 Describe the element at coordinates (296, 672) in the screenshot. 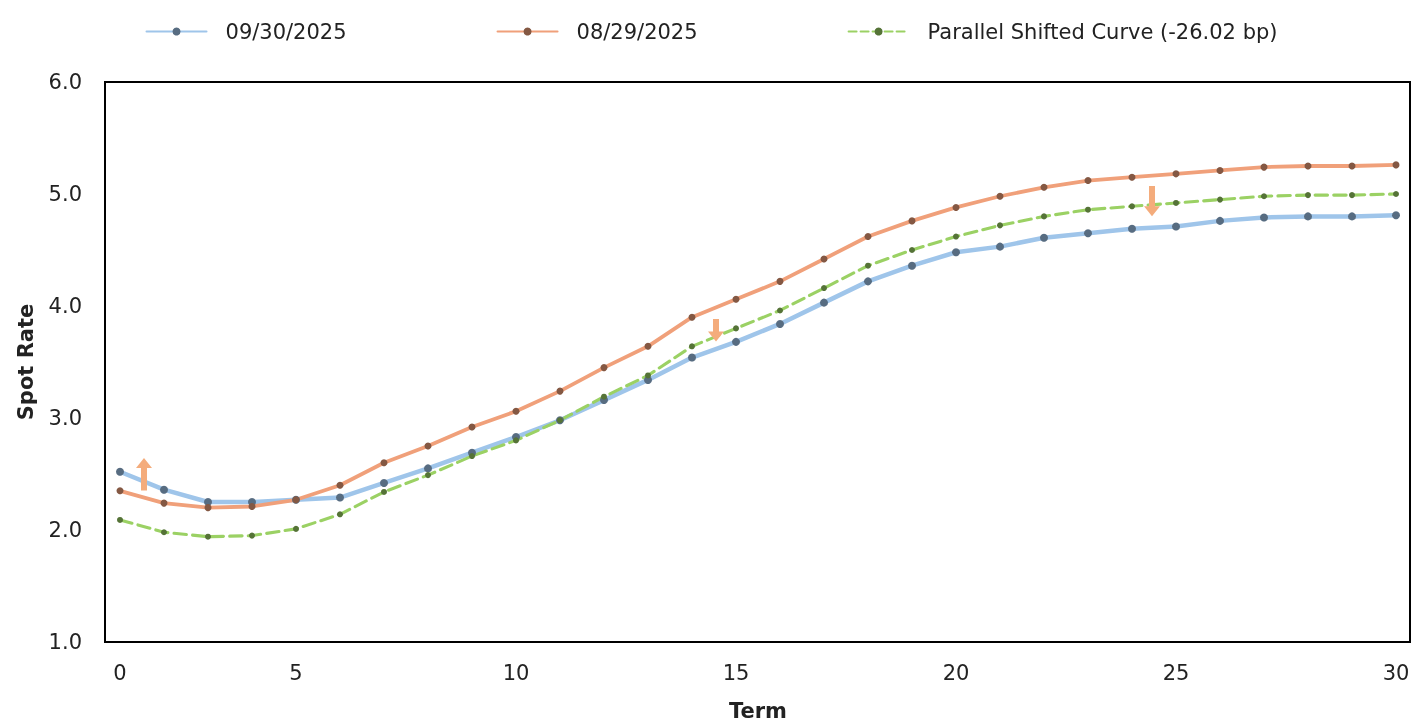

I see `x-tick-label: 5` at that location.